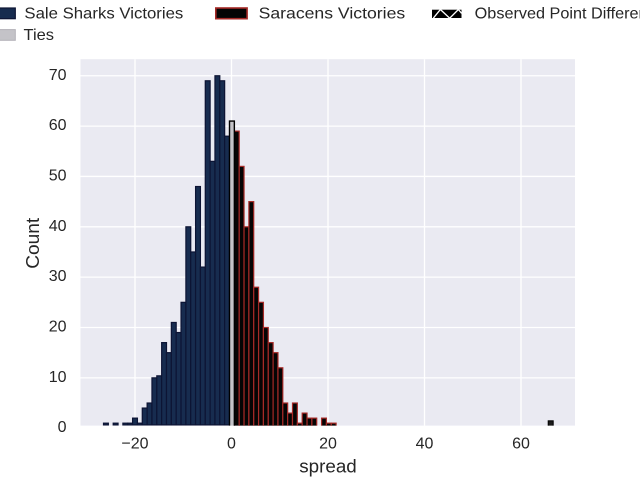 The image size is (640, 480). Describe the element at coordinates (328, 467) in the screenshot. I see `svg-text: spread` at that location.